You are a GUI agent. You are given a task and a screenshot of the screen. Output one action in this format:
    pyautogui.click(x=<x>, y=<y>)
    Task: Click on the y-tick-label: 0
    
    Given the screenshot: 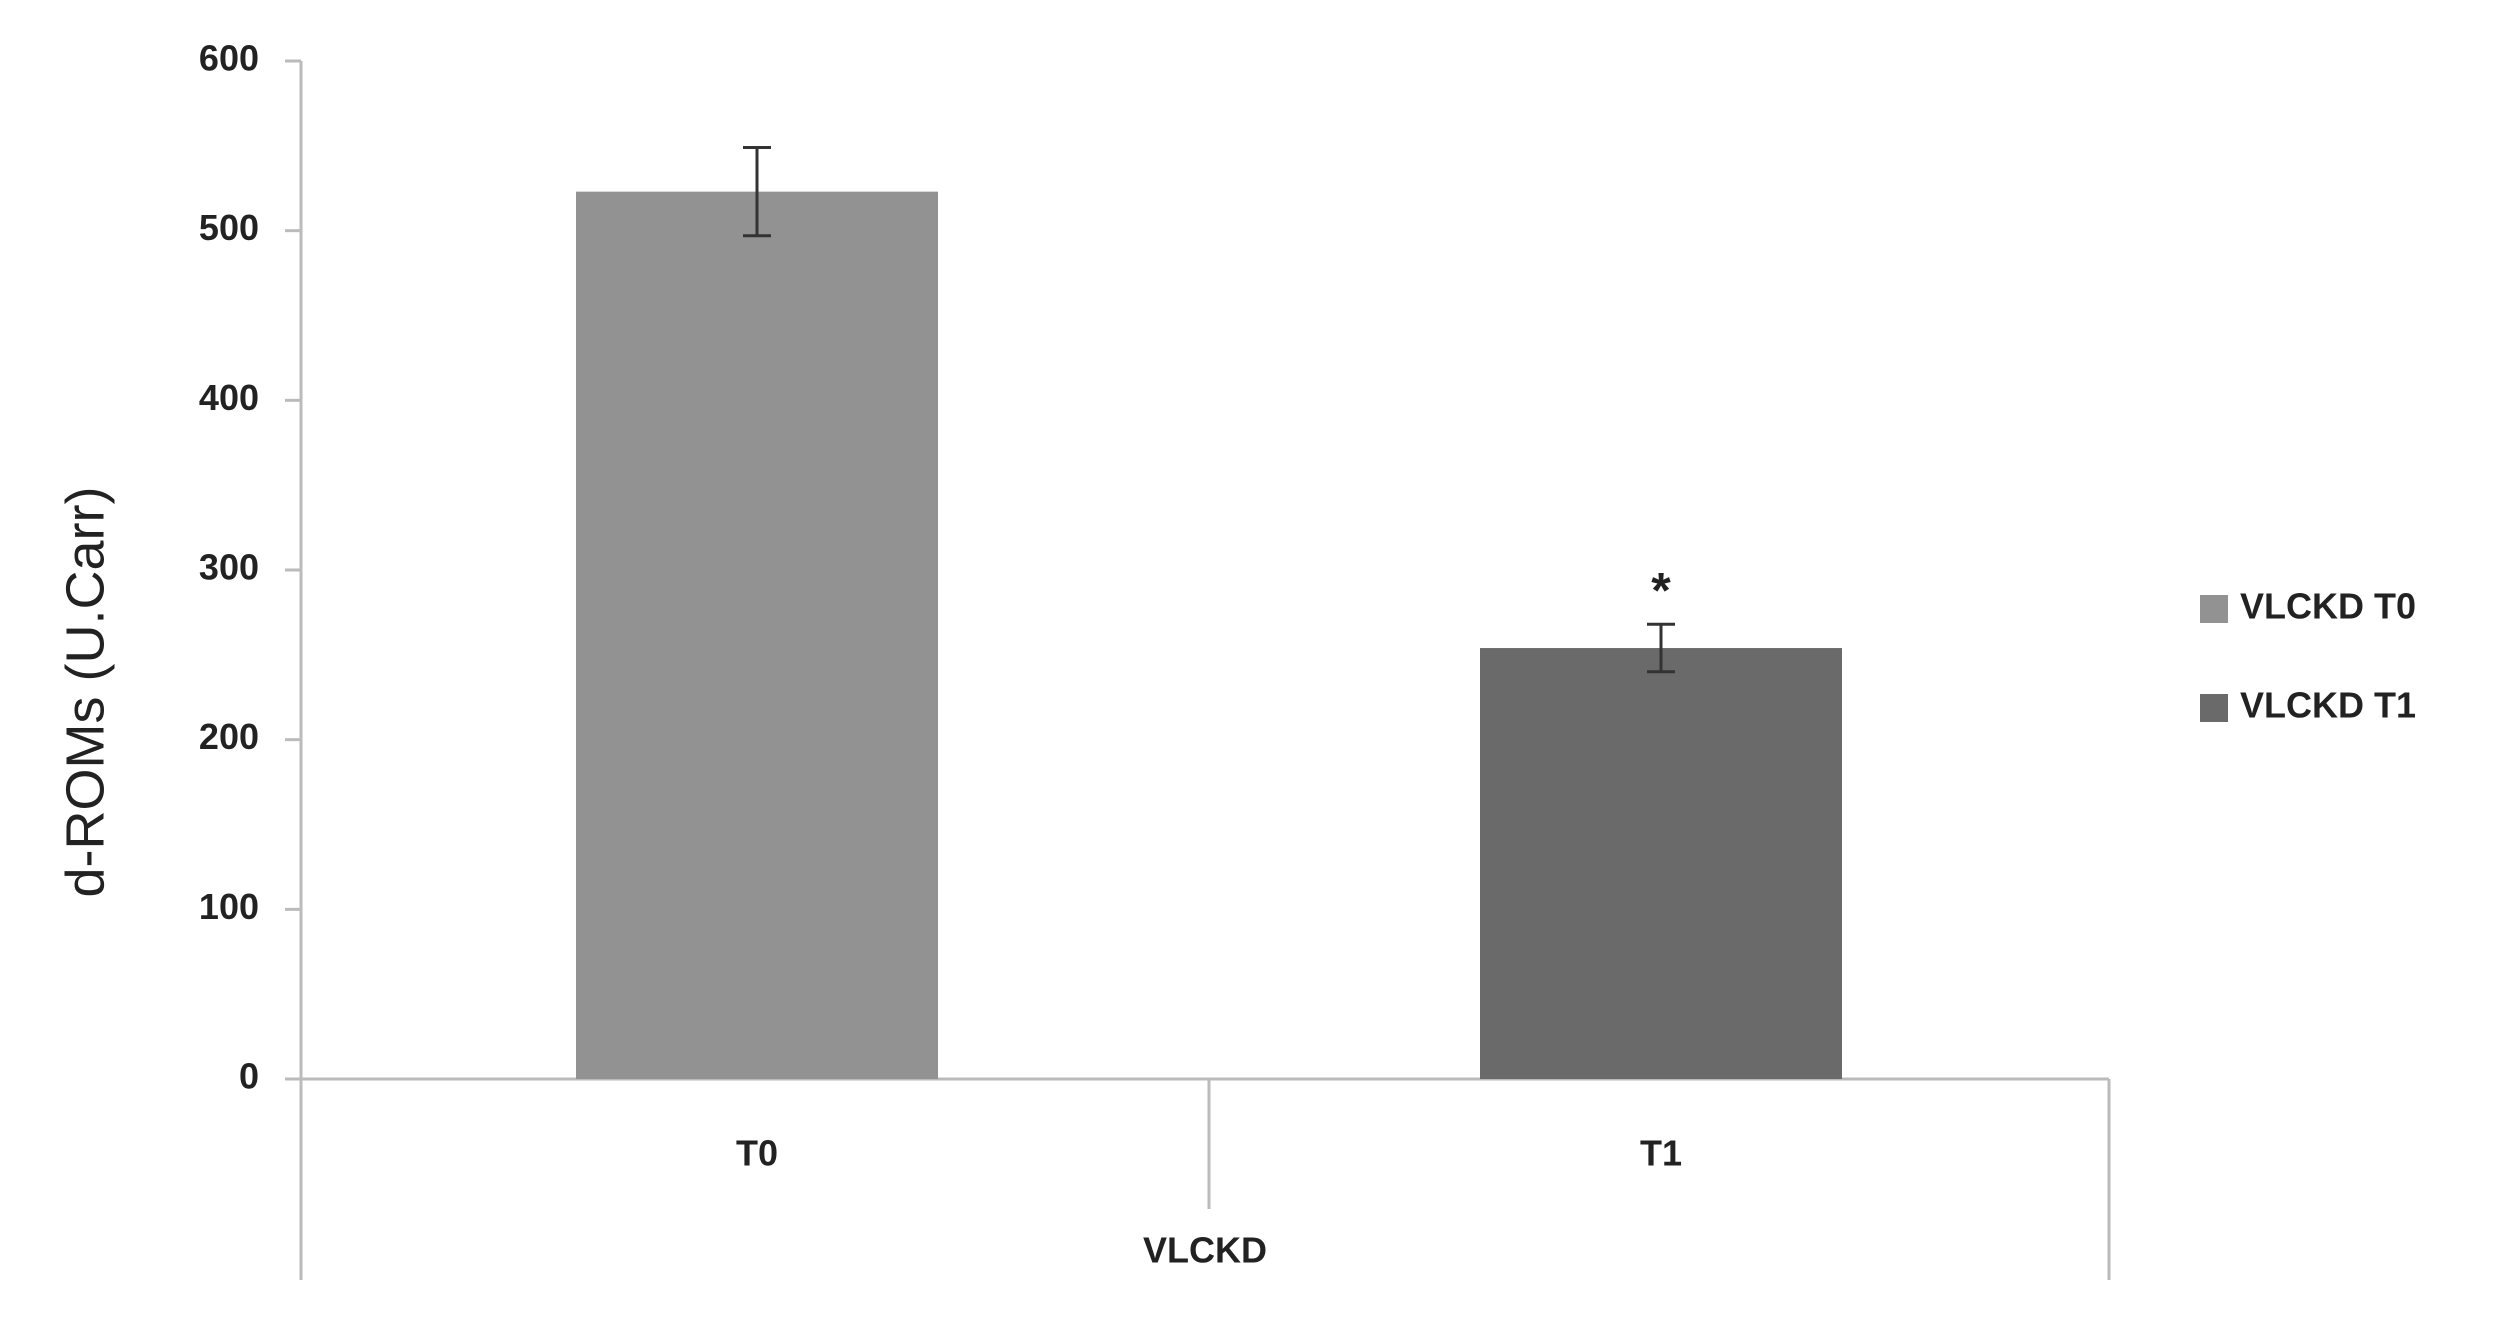 What is the action you would take?
    pyautogui.click(x=249, y=1076)
    